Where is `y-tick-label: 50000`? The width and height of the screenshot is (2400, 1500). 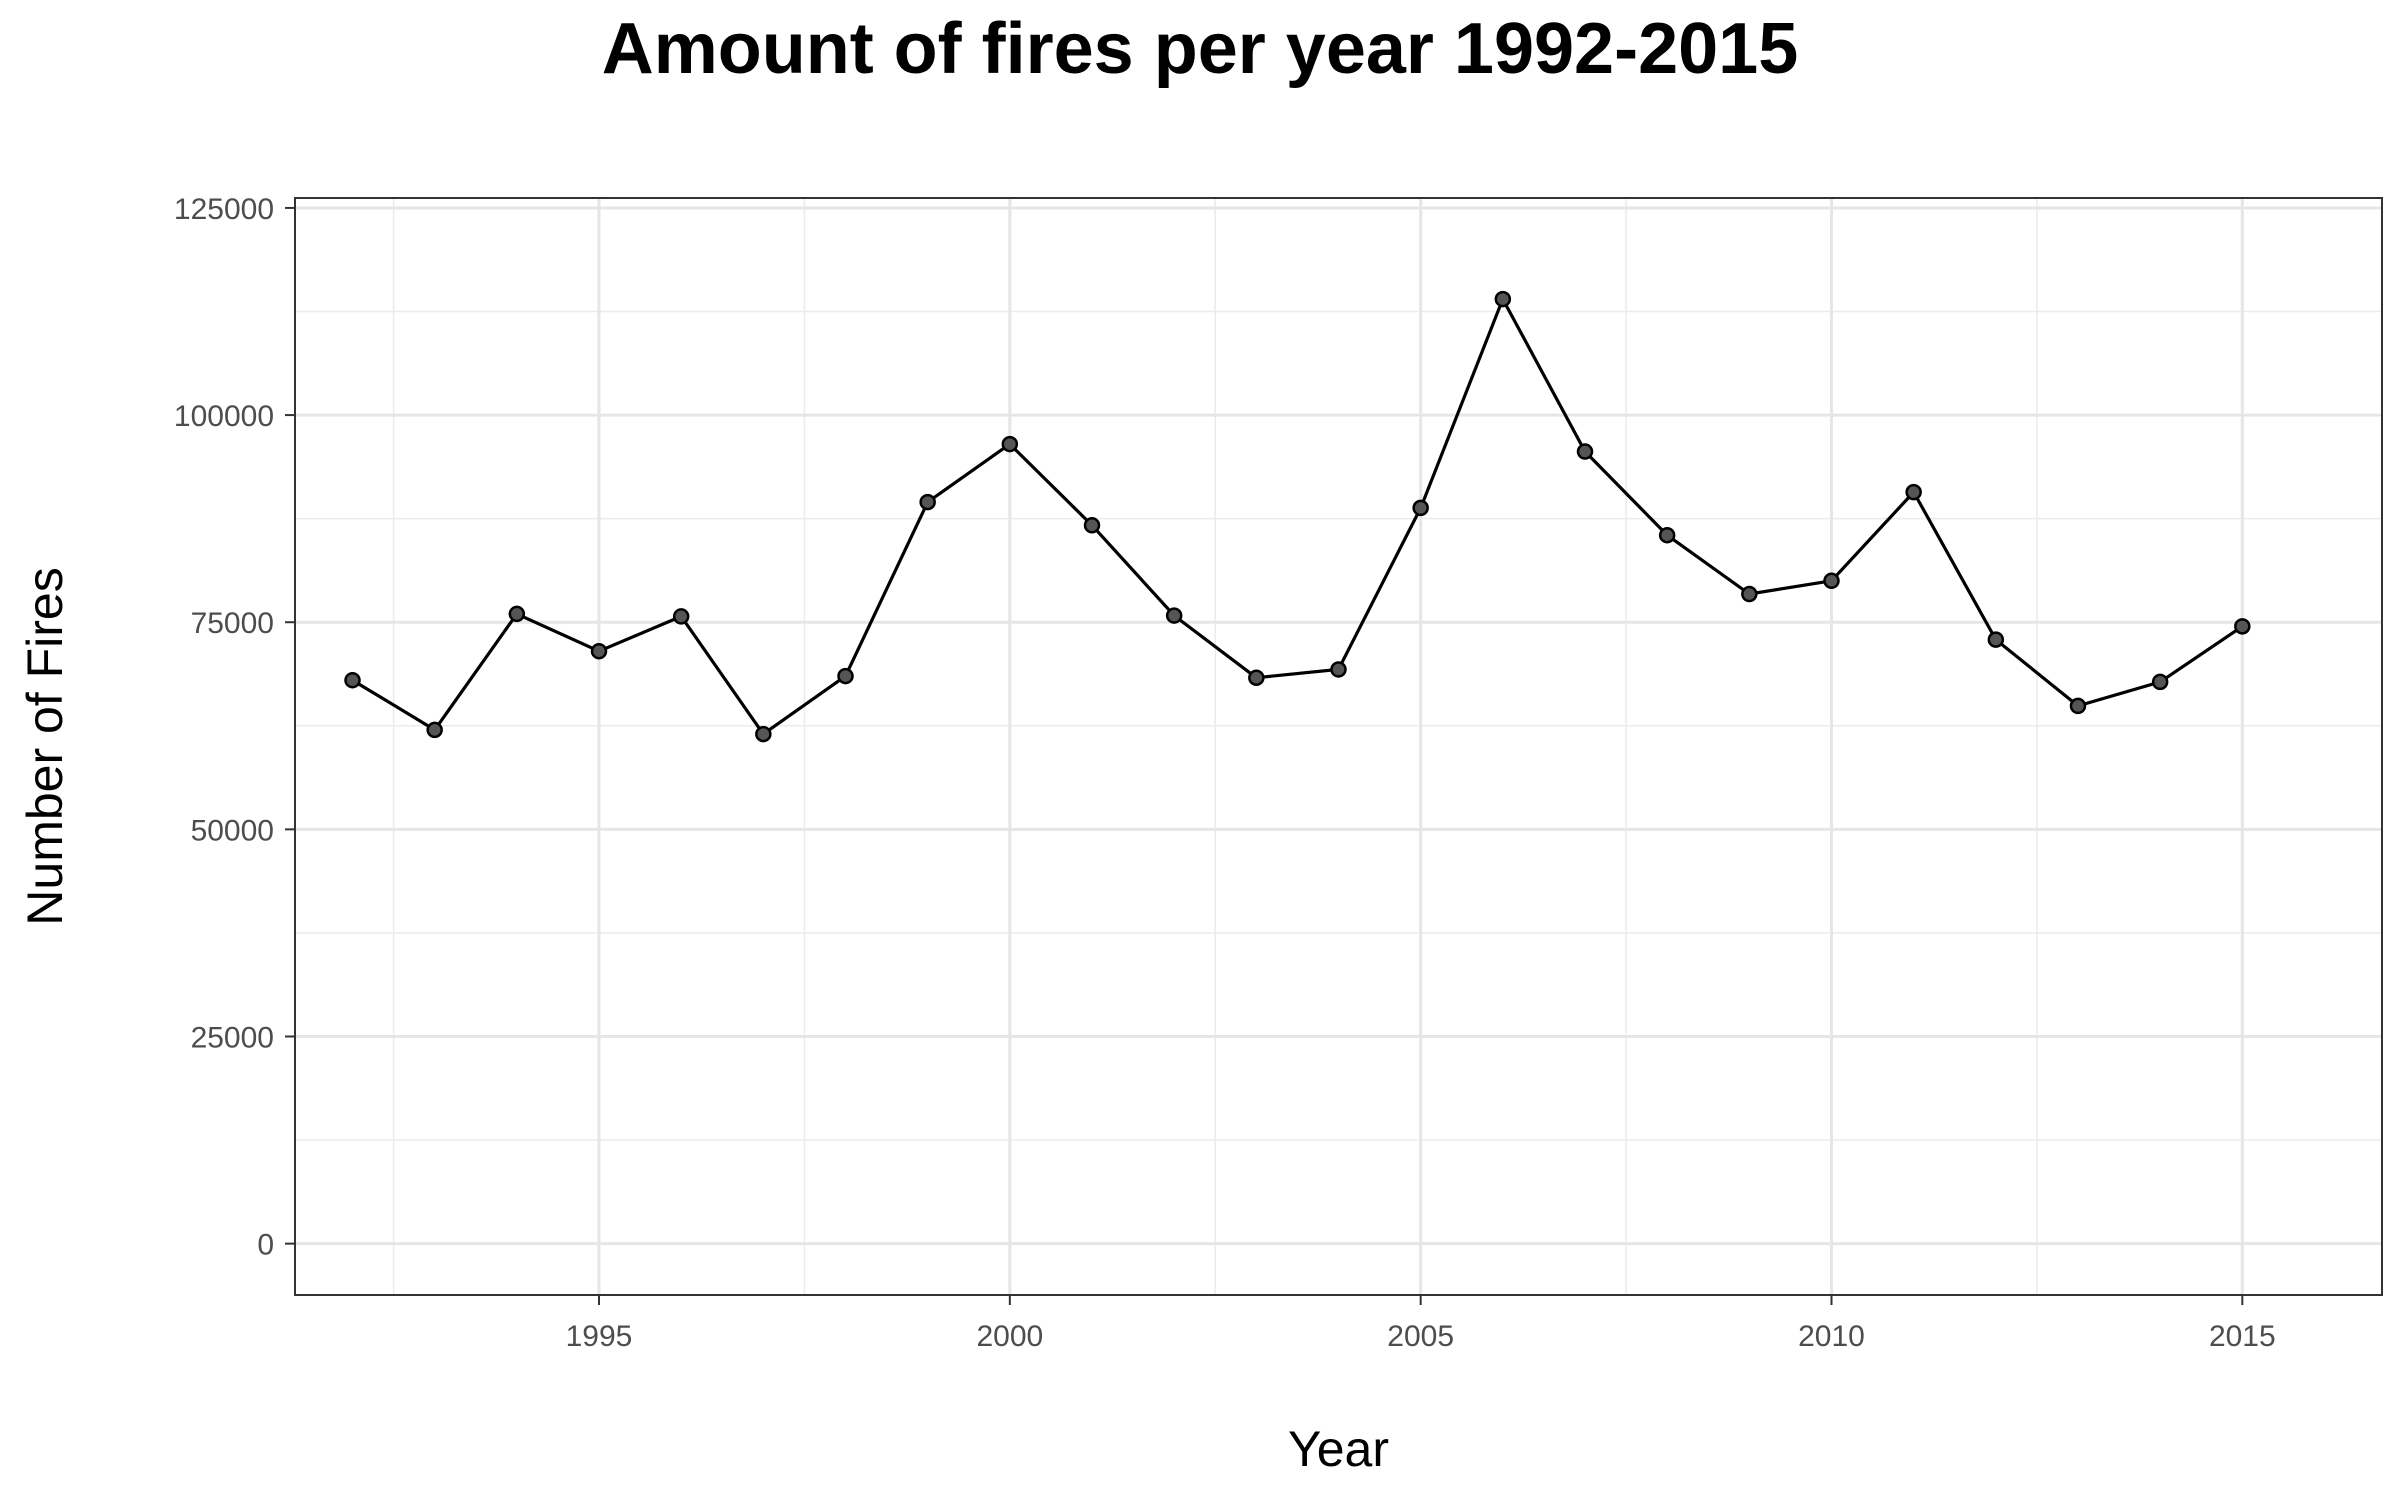 y-tick-label: 50000 is located at coordinates (232, 830).